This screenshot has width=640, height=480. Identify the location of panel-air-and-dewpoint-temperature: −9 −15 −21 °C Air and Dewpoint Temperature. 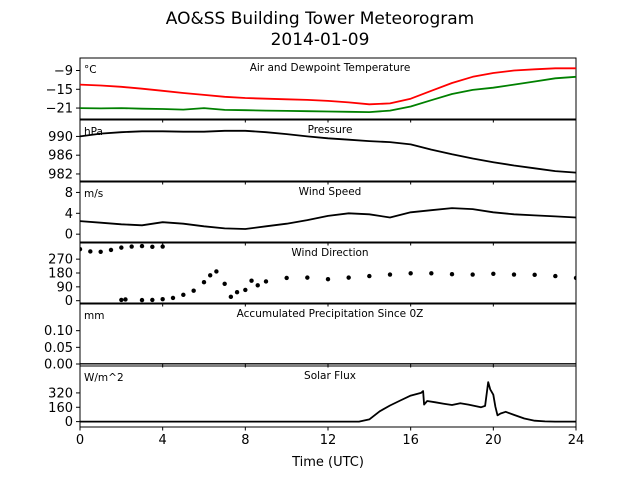
(311, 90).